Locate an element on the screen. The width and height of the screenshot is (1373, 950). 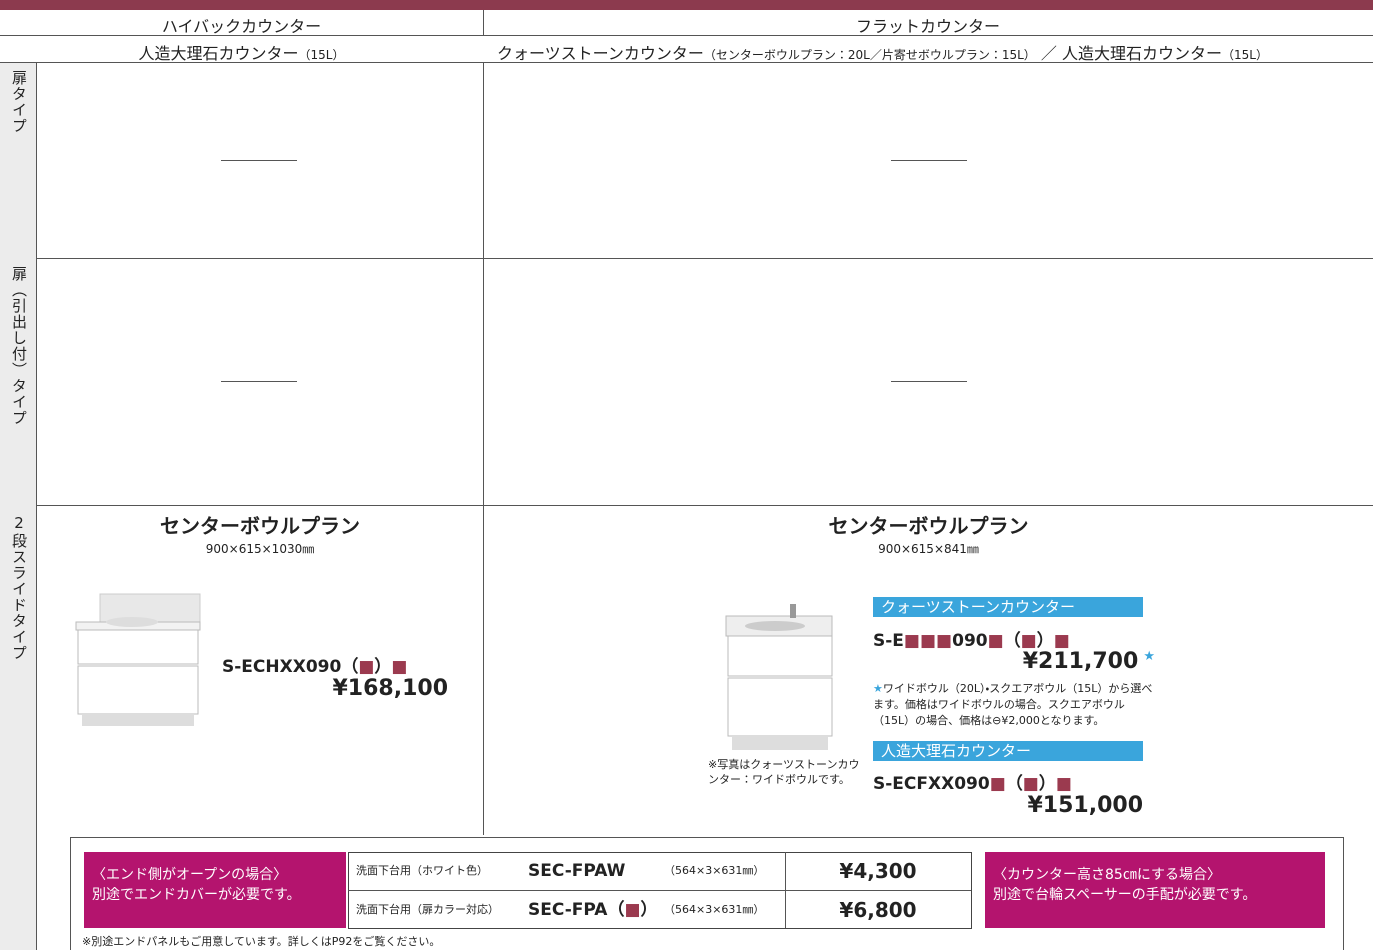
row-label: 2段スライドタイプ is located at coordinates (19, 587).